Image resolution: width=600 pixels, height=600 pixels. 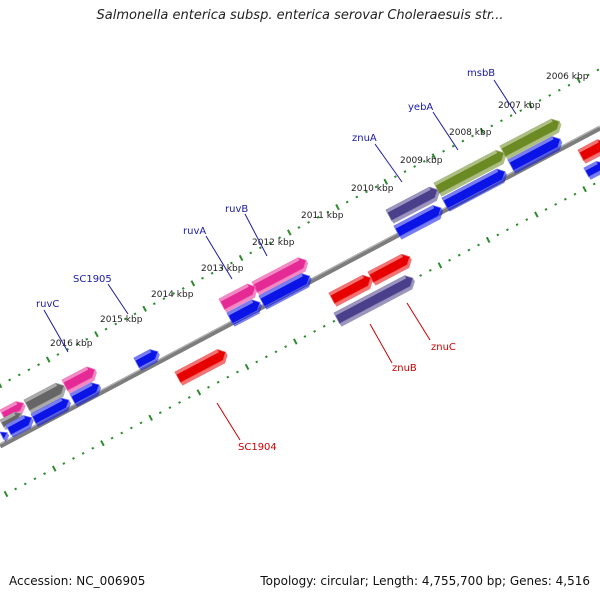 I want to click on cds-blue-2-shadow, so click(x=477, y=191).